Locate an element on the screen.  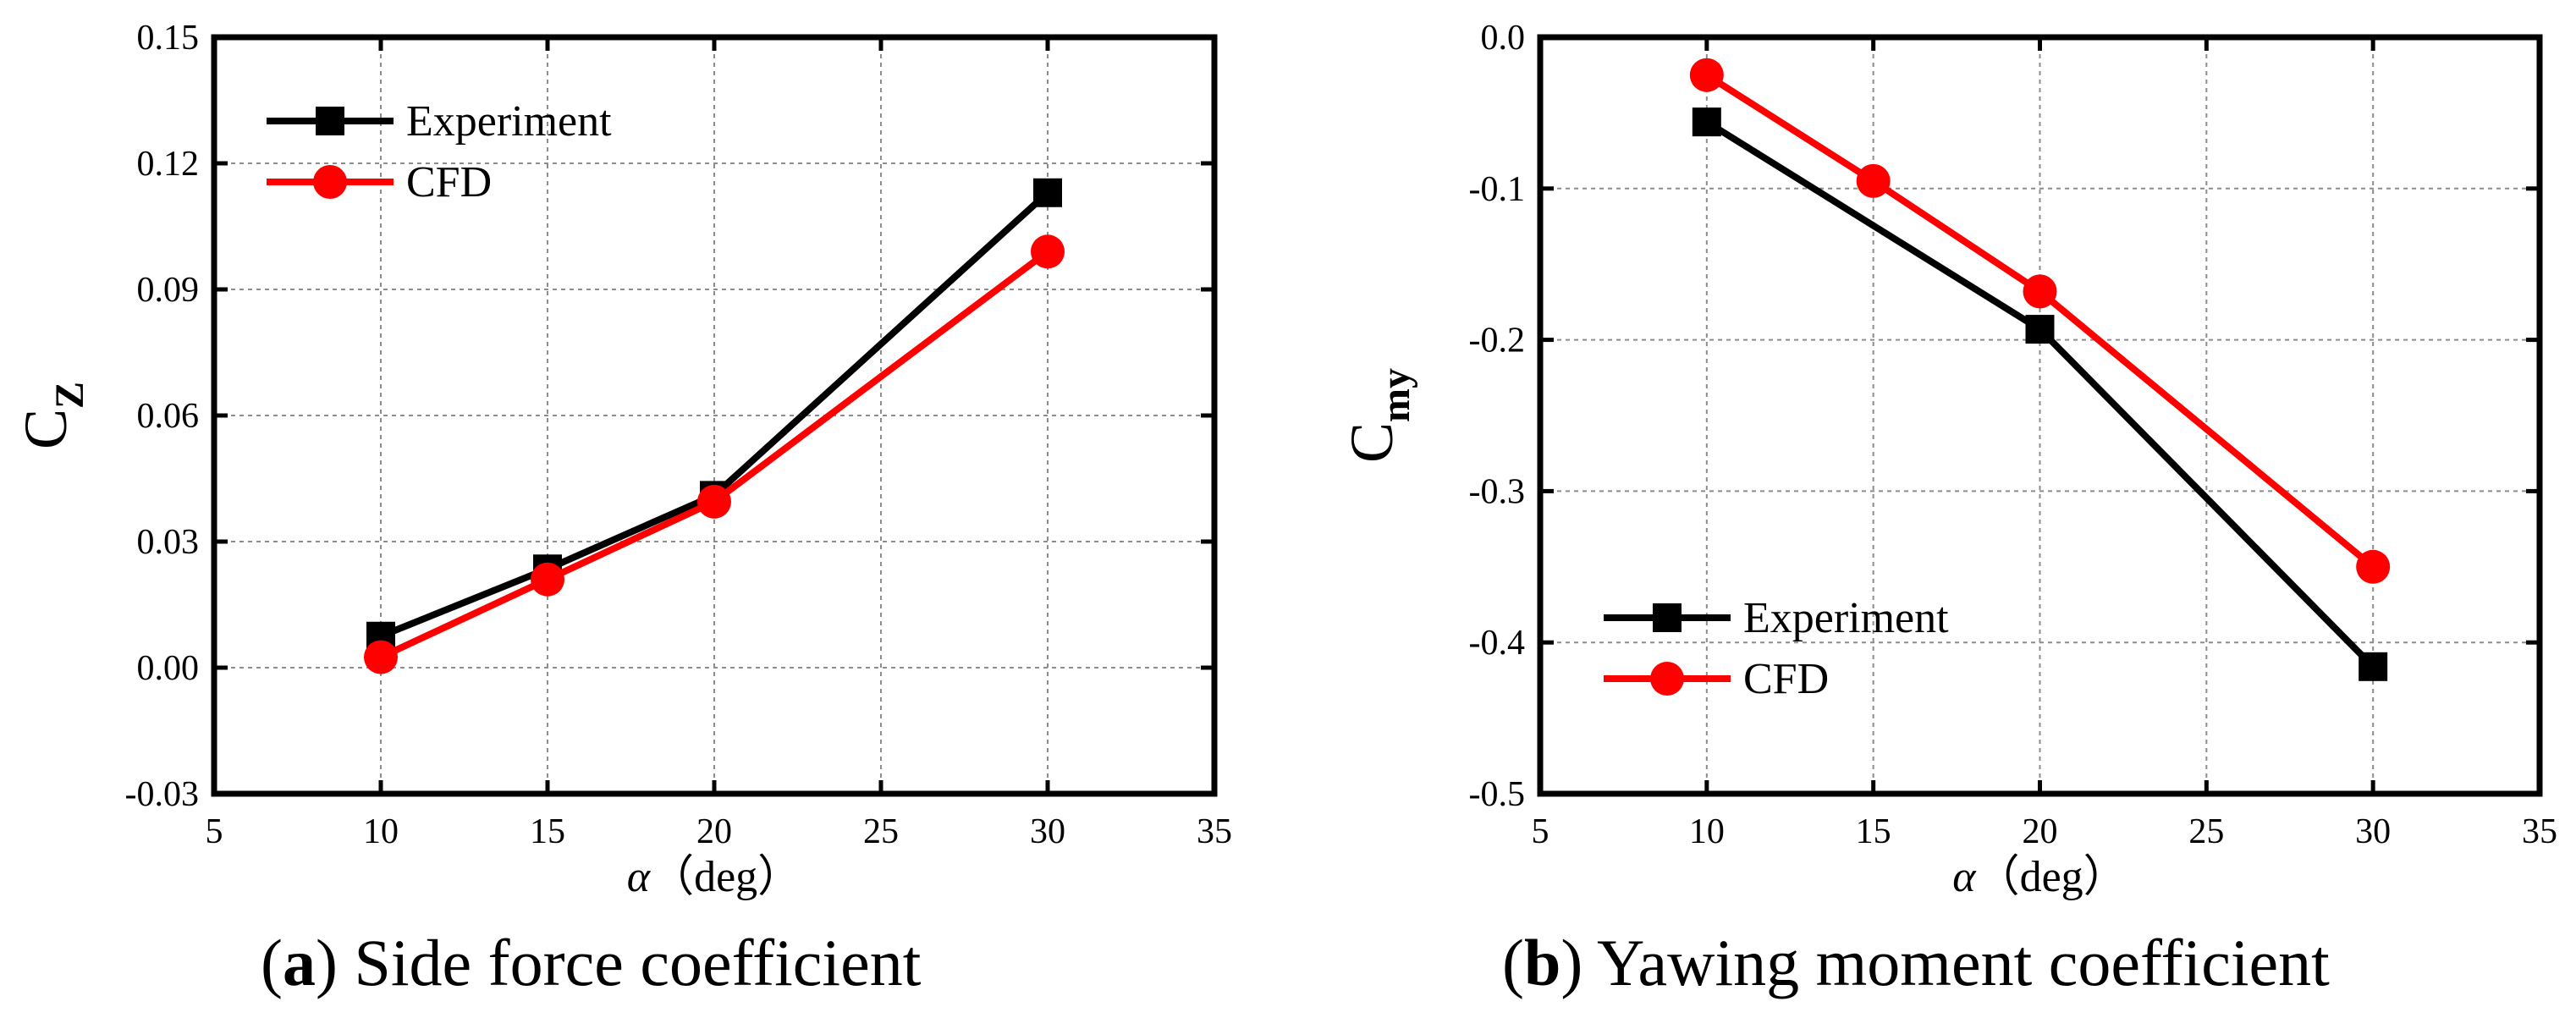
y-tick-label: 0.06 is located at coordinates (168, 416).